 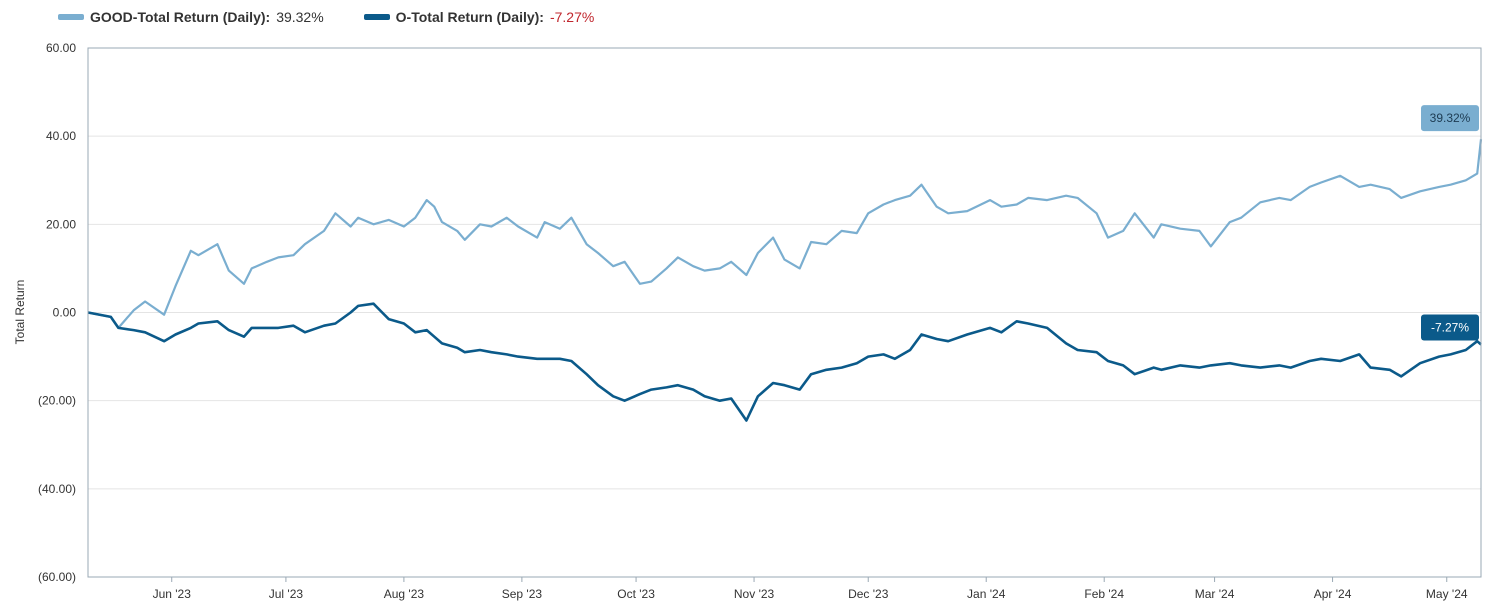 I want to click on x-tick-label: Jun '23, so click(x=172, y=594).